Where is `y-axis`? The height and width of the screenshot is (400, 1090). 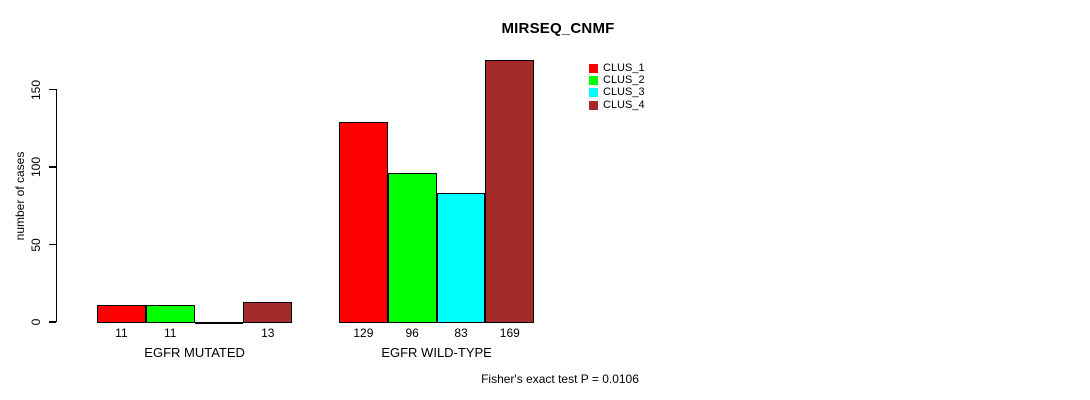
y-axis is located at coordinates (57, 205).